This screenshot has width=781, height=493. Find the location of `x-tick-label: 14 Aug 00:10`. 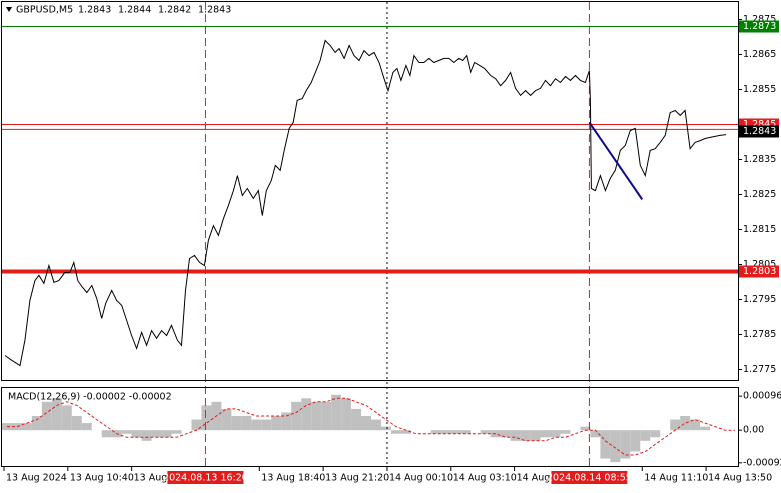

x-tick-label: 14 Aug 00:10 is located at coordinates (421, 478).